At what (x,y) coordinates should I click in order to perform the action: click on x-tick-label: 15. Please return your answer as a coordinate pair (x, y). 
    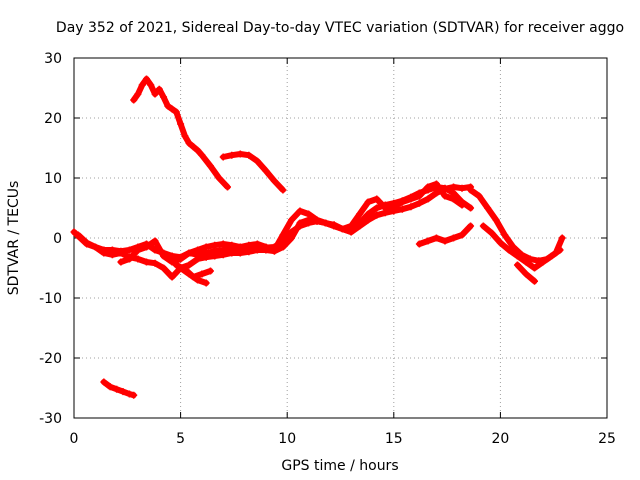
    Looking at the image, I should click on (394, 439).